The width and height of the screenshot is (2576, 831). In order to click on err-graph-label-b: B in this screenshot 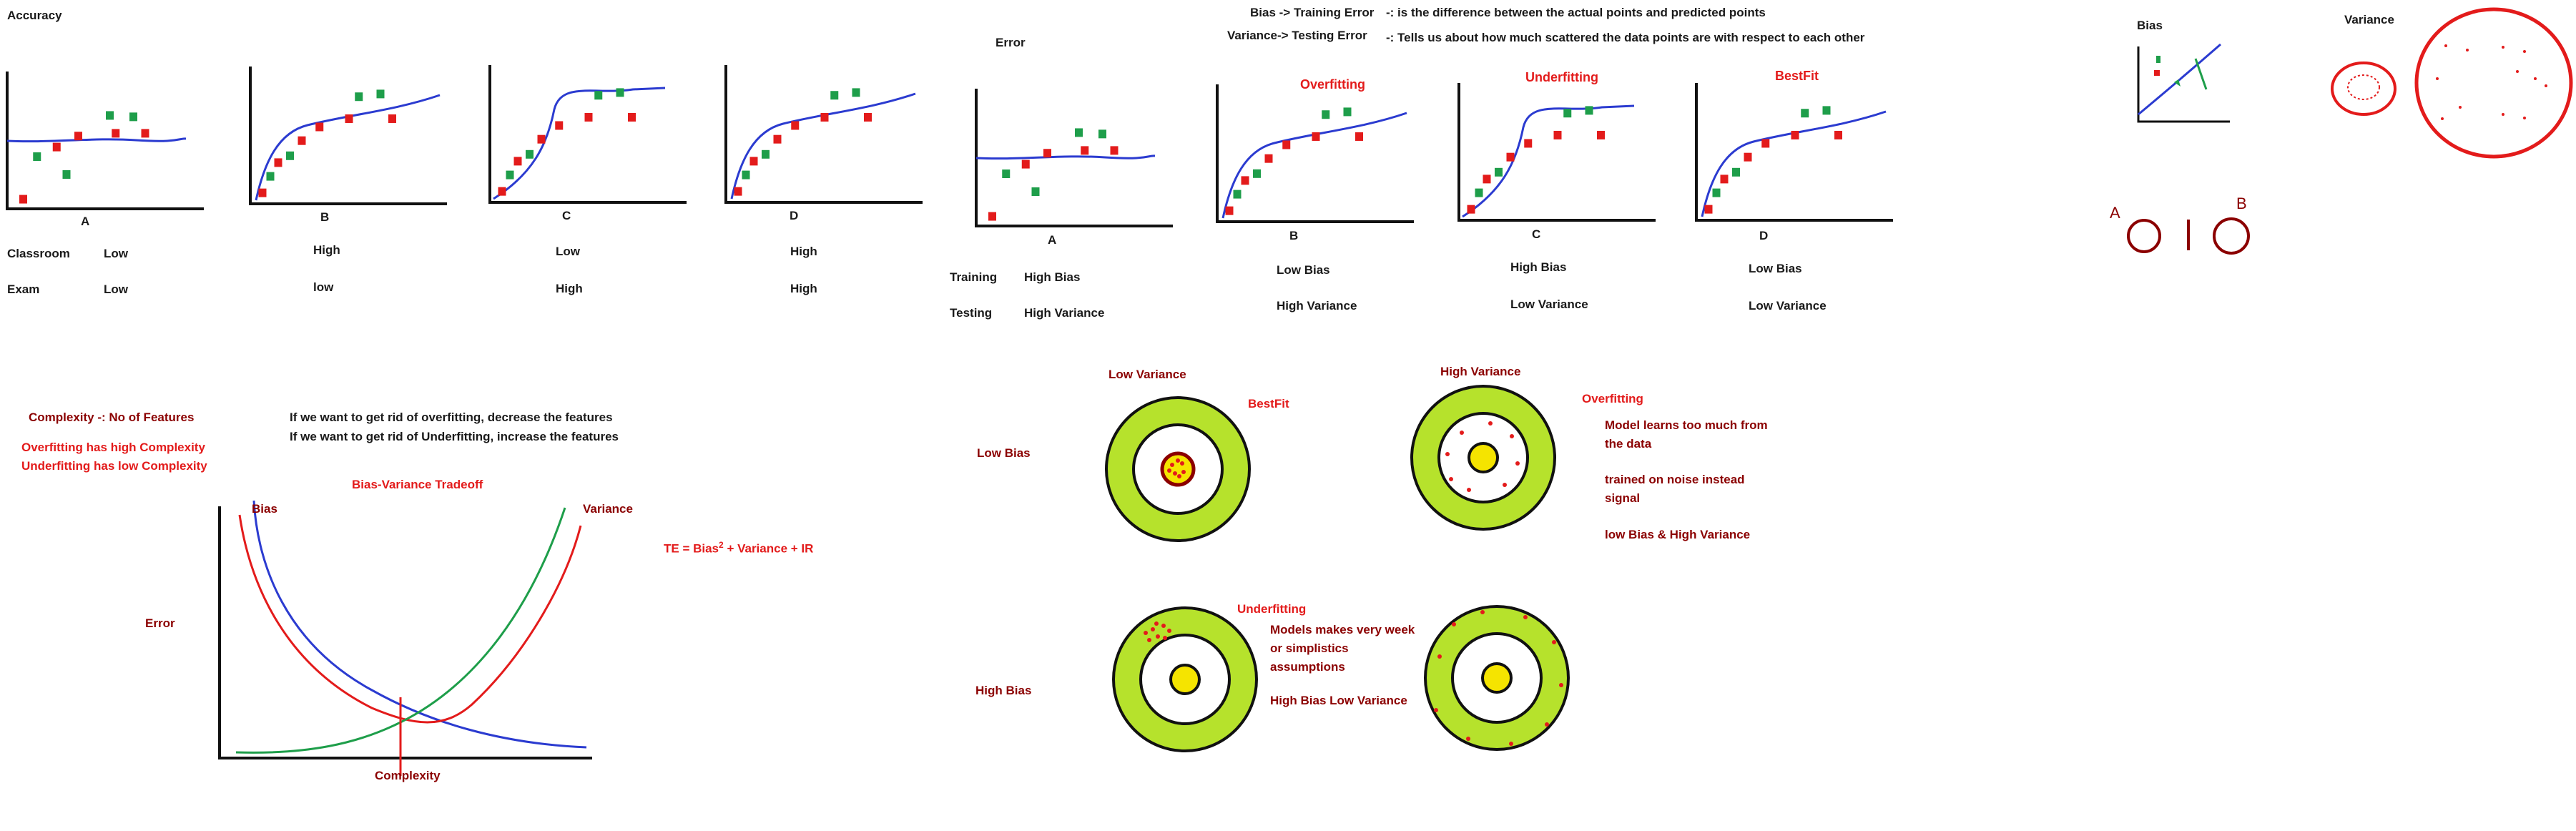, I will do `click(1294, 235)`.